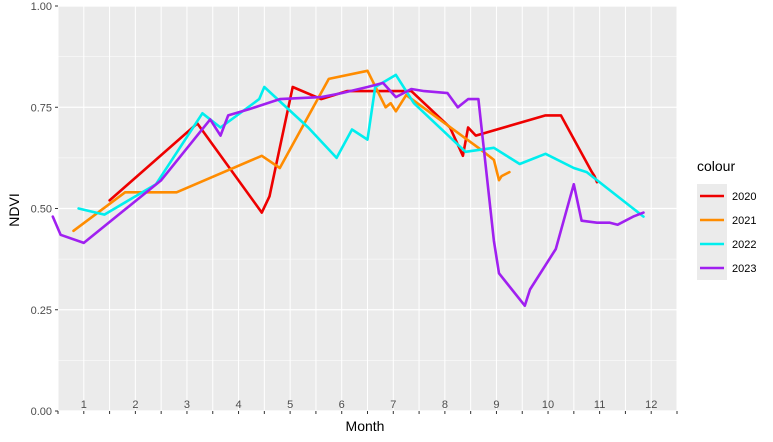 This screenshot has width=773, height=442. What do you see at coordinates (342, 405) in the screenshot?
I see `month-label: 6` at bounding box center [342, 405].